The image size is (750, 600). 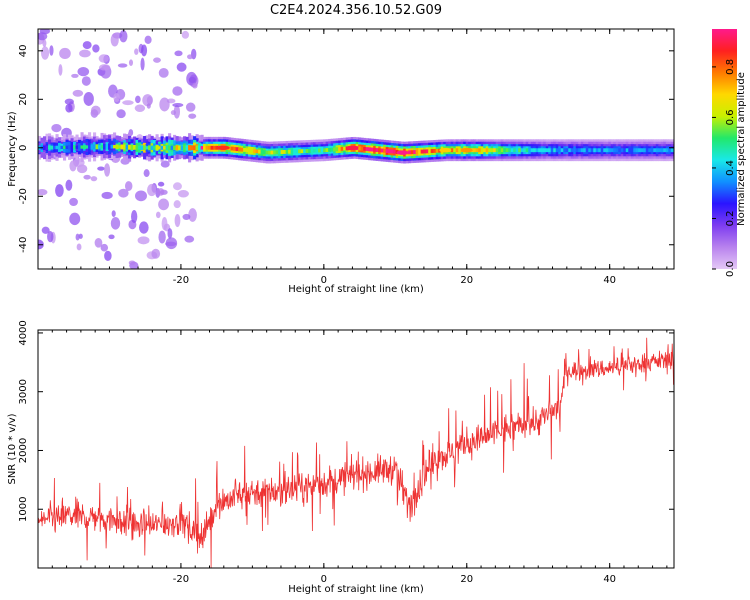 I want to click on figure-title: C2E4.2024.356.10.52.G09, so click(x=356, y=10).